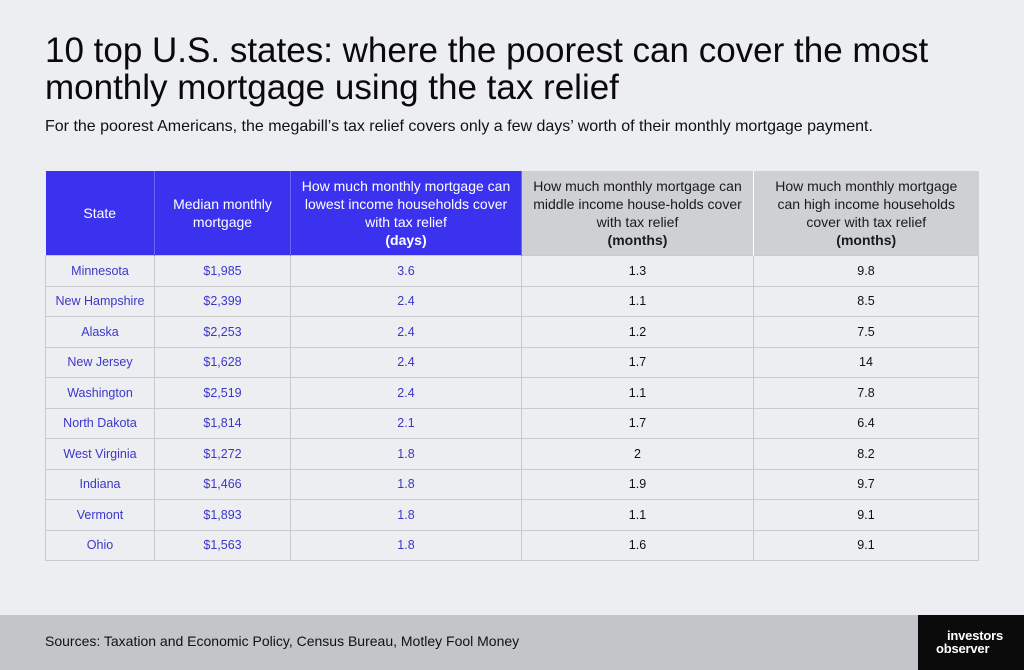 The height and width of the screenshot is (670, 1024). Describe the element at coordinates (866, 362) in the screenshot. I see `cell-high-income-months: 14` at that location.